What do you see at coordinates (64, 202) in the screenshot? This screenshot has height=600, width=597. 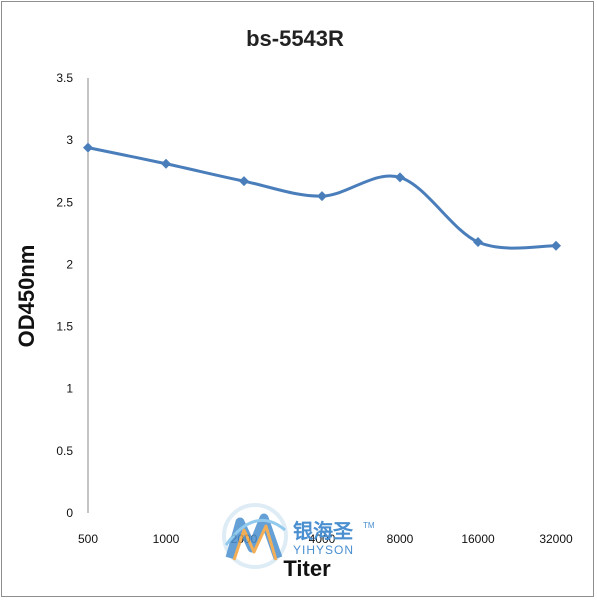 I see `y-tick-label: 2.5` at bounding box center [64, 202].